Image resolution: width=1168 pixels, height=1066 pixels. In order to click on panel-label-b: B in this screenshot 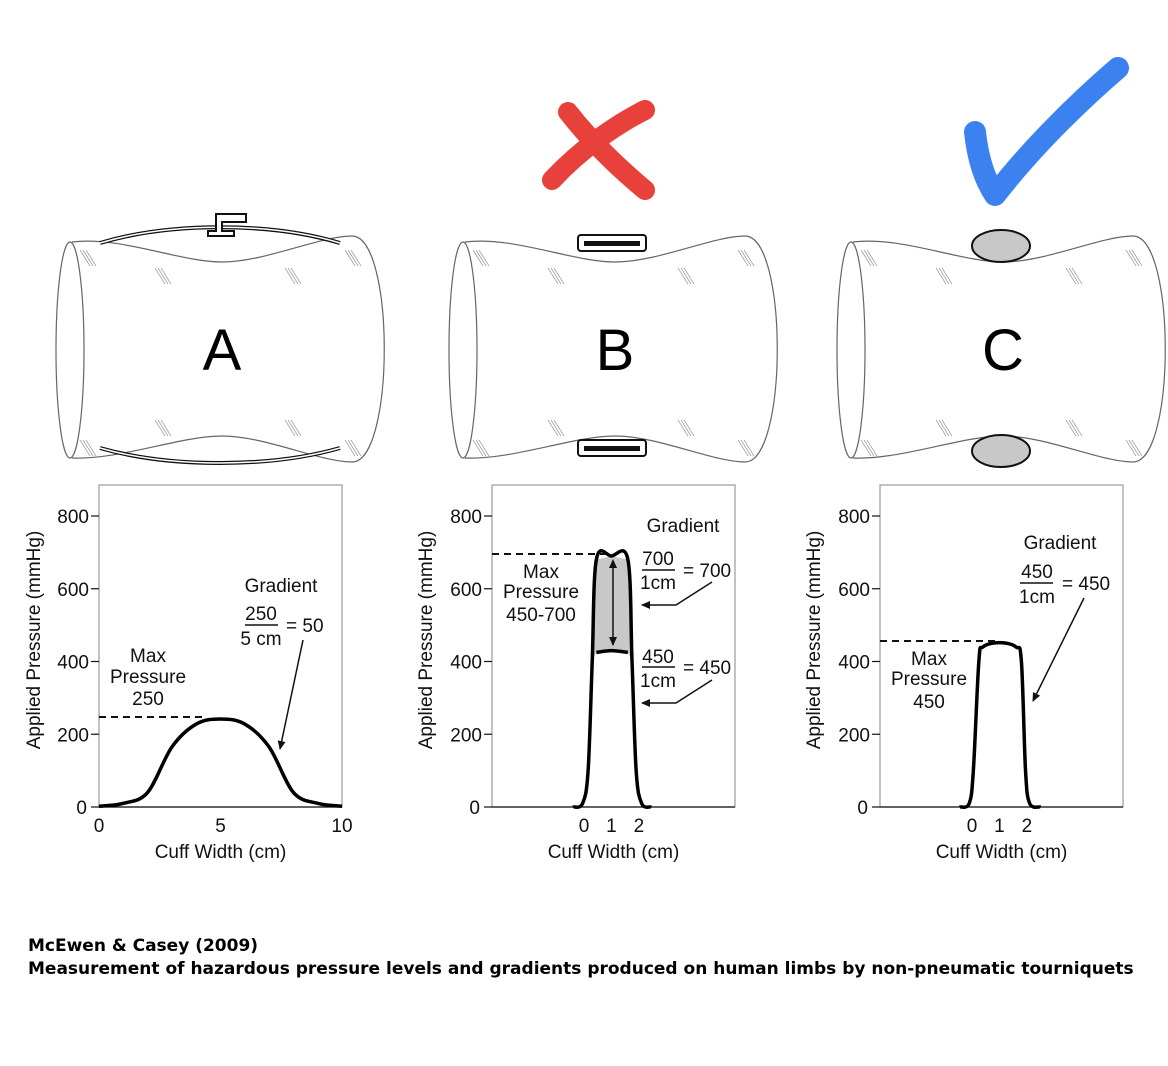, I will do `click(615, 350)`.